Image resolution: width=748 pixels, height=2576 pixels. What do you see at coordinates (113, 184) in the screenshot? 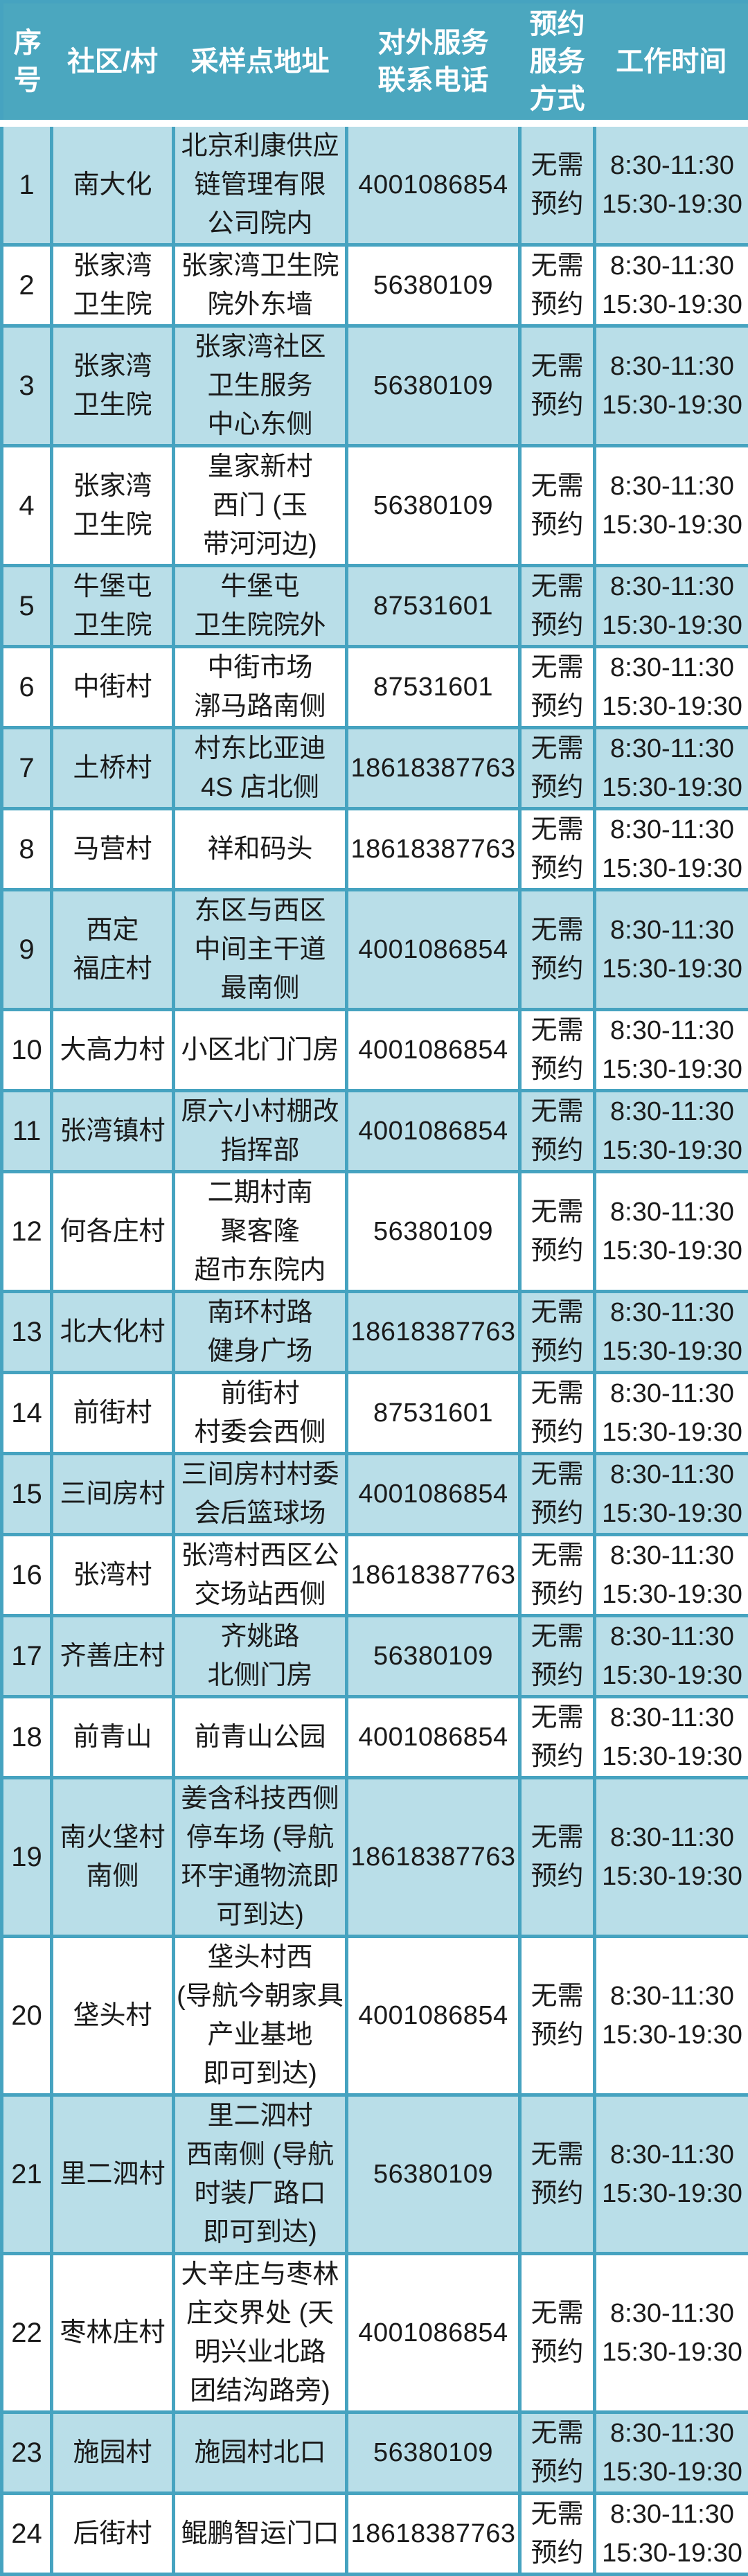
I see `village-cell: 南大化` at bounding box center [113, 184].